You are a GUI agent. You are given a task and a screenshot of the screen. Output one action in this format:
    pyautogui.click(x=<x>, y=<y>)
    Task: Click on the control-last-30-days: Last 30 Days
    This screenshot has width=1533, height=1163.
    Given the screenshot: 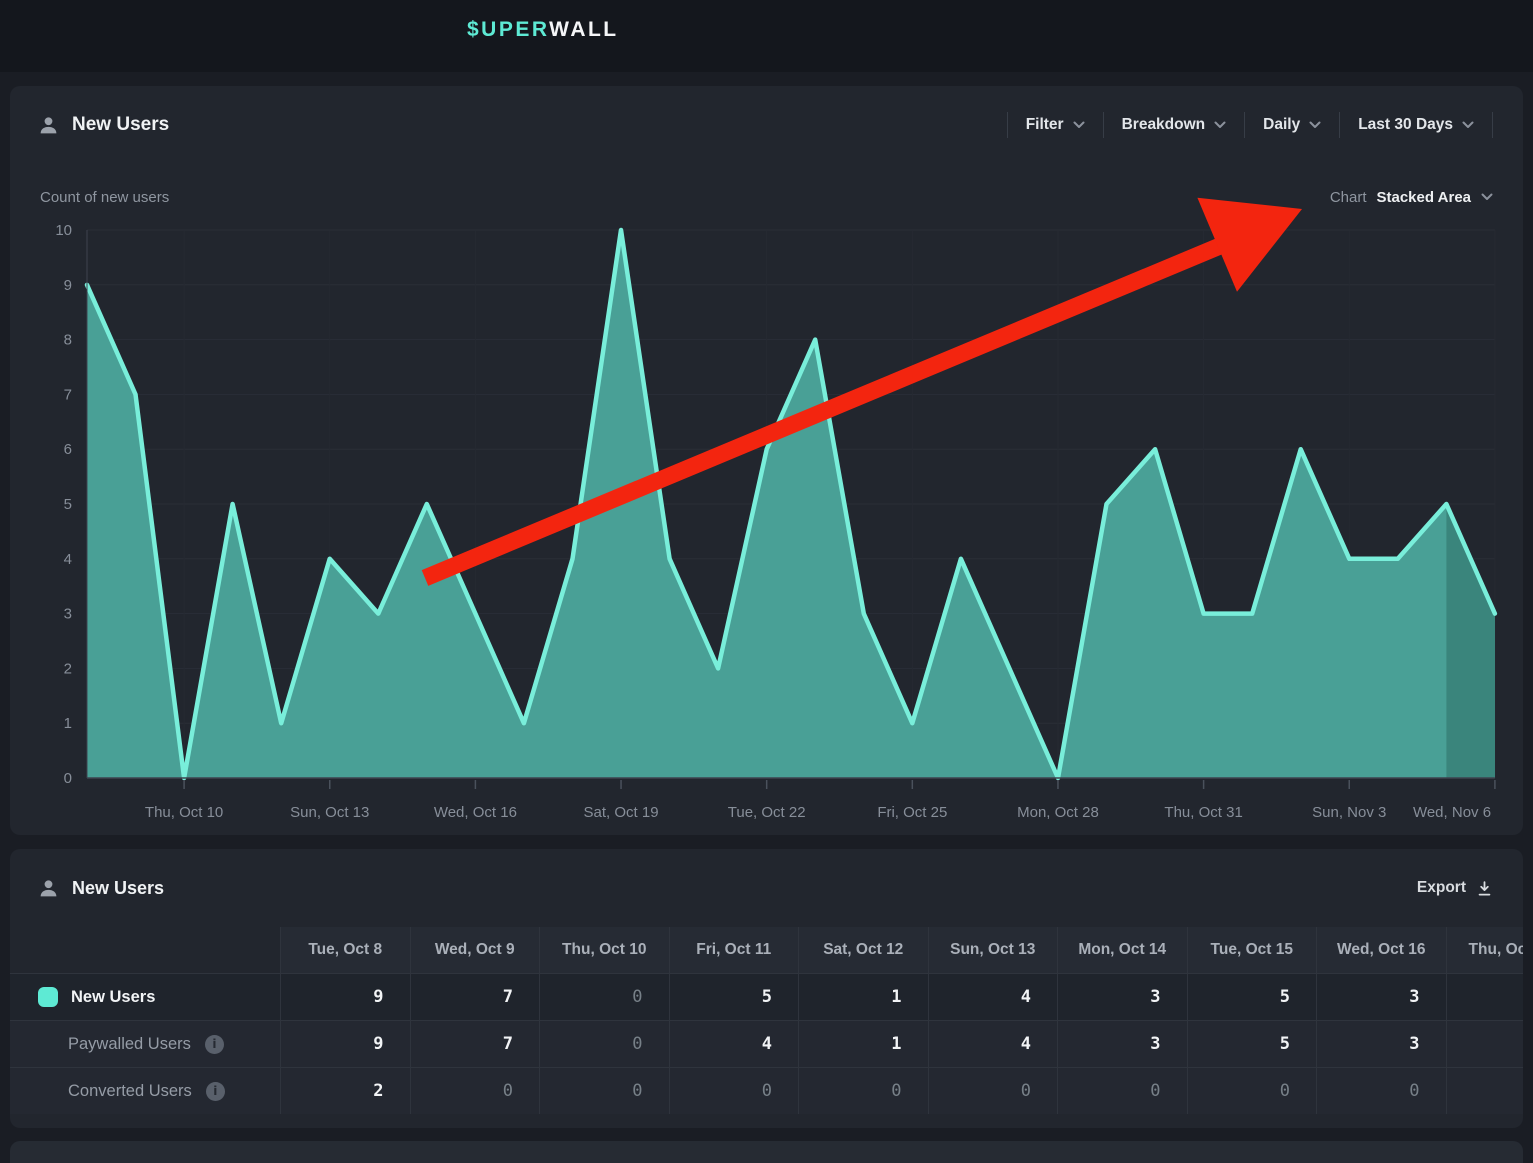 What is the action you would take?
    pyautogui.click(x=1416, y=125)
    